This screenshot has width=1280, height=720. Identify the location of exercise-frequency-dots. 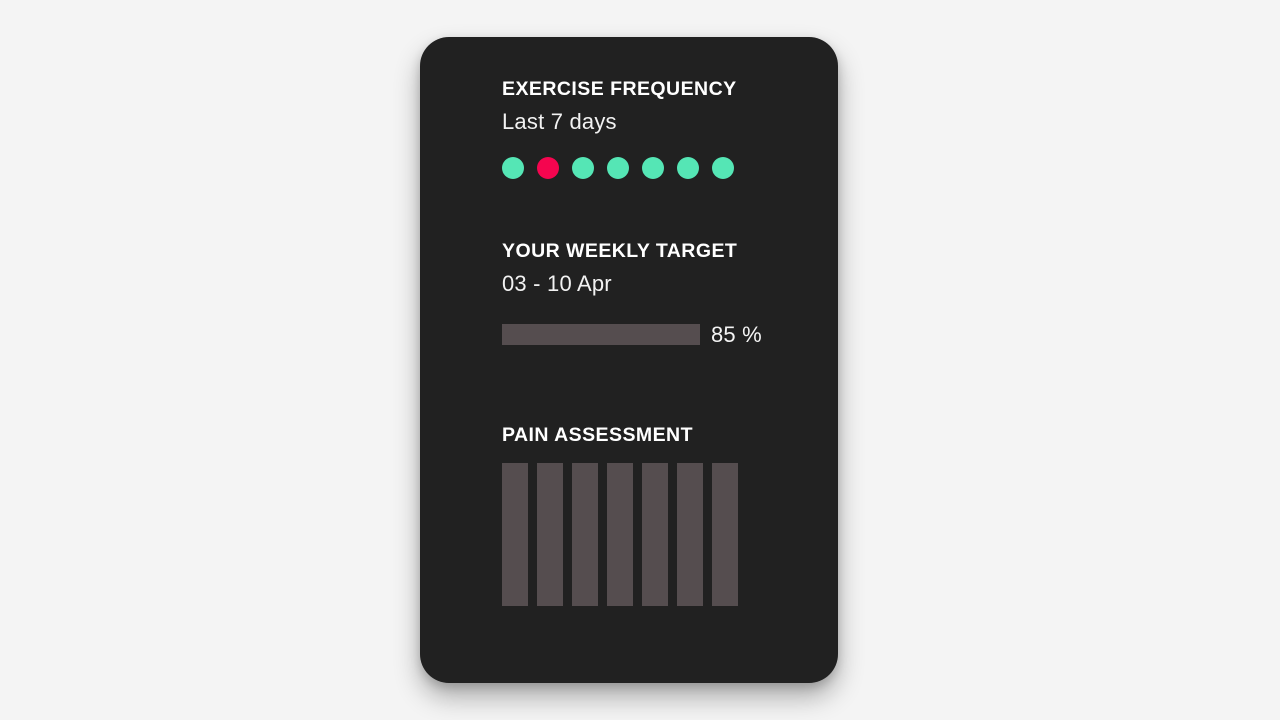
(619, 167).